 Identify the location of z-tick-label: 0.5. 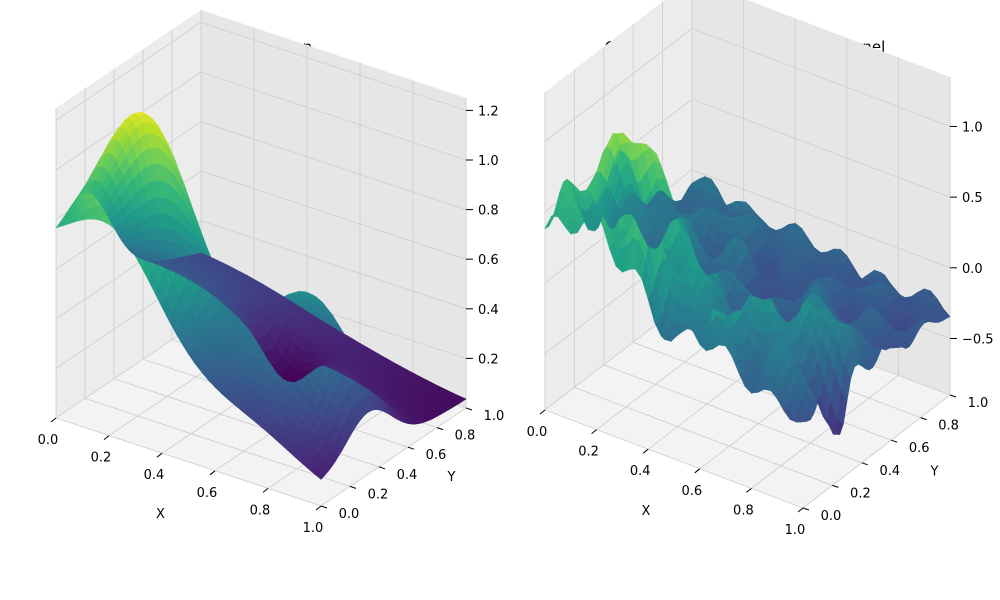
(972, 198).